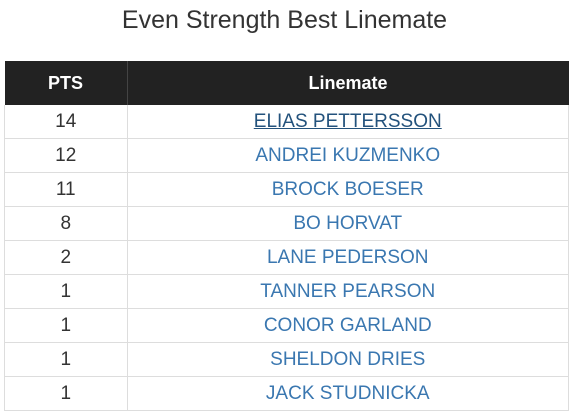 The image size is (569, 412). I want to click on table-row: 12 ANDREI KUZMENKO, so click(286, 155).